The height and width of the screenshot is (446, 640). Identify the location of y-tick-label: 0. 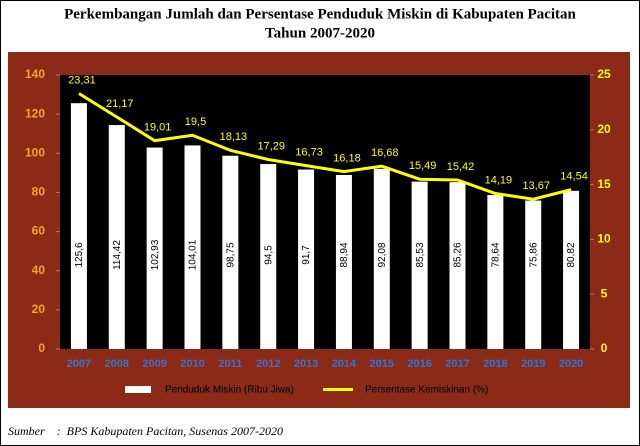
(41, 348).